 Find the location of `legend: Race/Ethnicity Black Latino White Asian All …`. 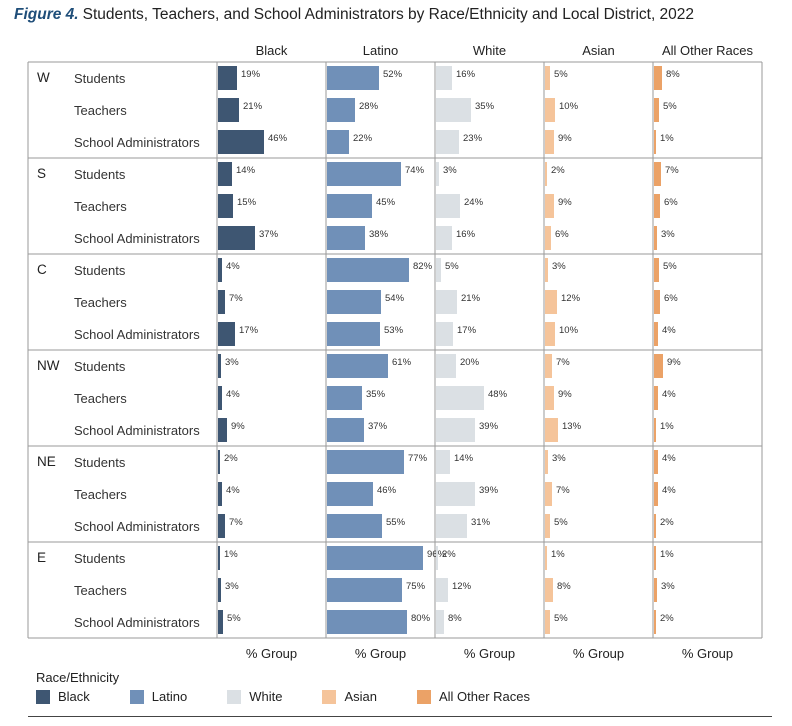

legend: Race/Ethnicity Black Latino White Asian All … is located at coordinates (303, 687).